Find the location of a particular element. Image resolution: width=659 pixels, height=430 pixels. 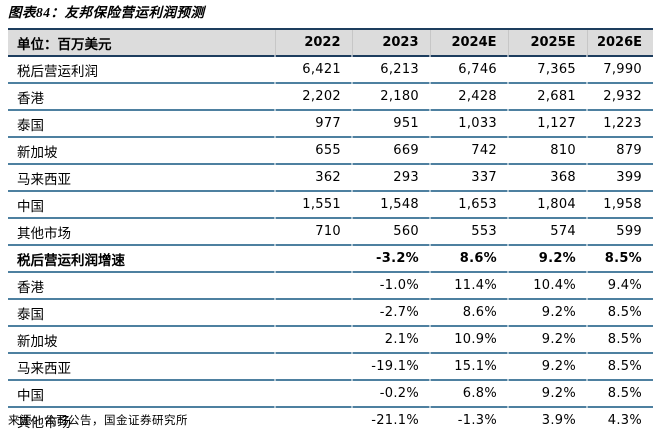

cell-value: 368 is located at coordinates (547, 178).